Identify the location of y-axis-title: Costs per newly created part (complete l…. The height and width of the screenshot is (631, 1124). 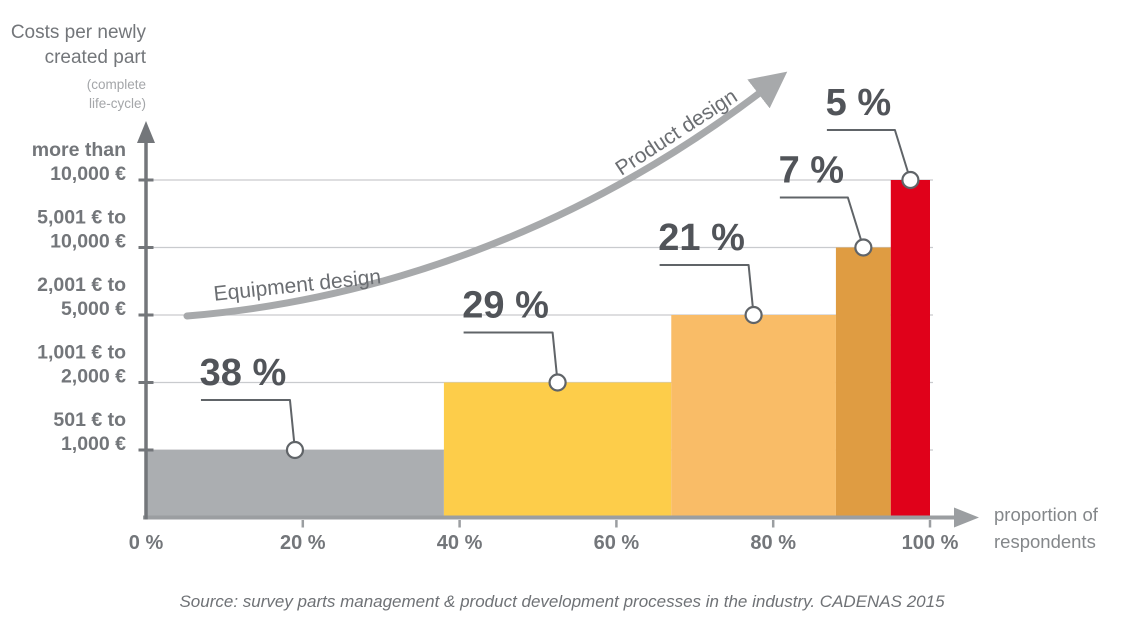
(73, 66).